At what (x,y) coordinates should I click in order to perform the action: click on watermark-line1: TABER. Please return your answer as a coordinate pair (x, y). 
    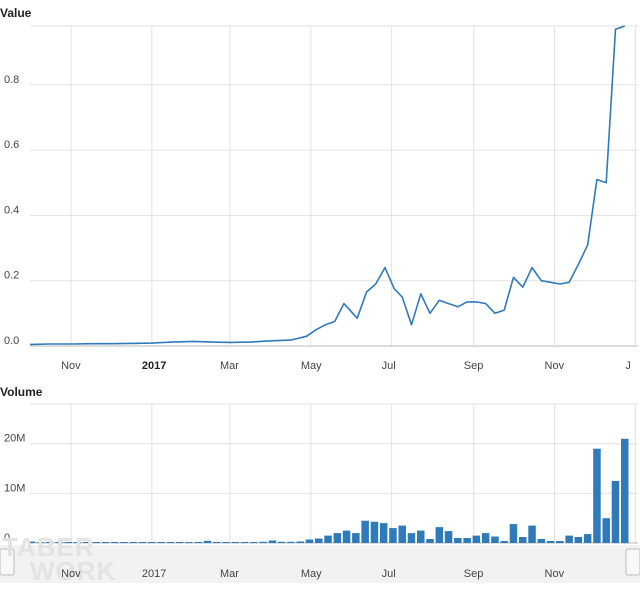
    Looking at the image, I should click on (48, 547).